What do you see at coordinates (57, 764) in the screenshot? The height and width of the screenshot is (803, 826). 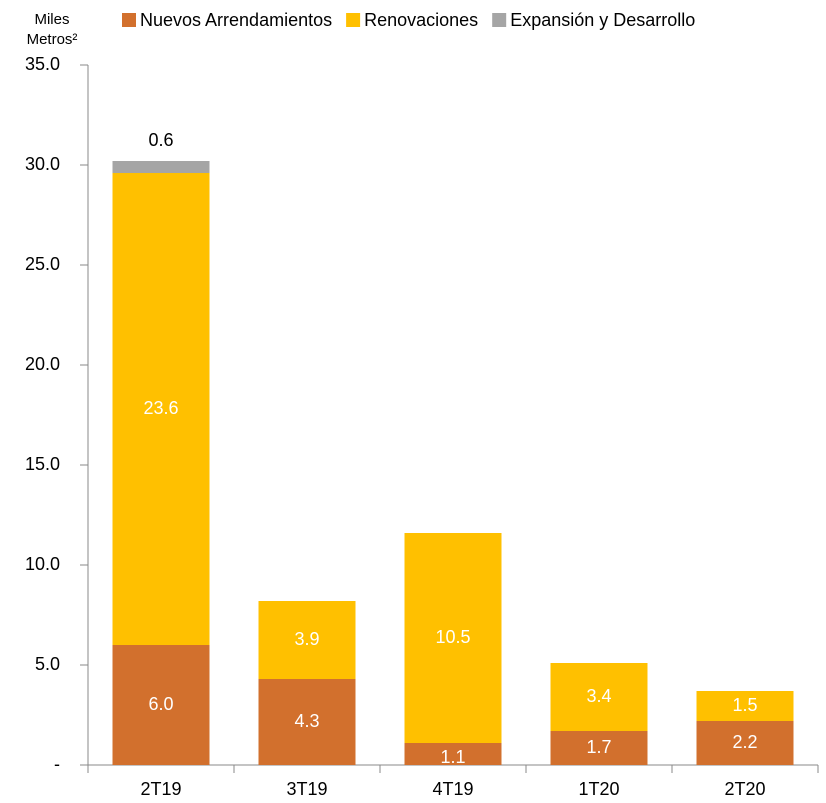 I see `y-tick-label: -` at bounding box center [57, 764].